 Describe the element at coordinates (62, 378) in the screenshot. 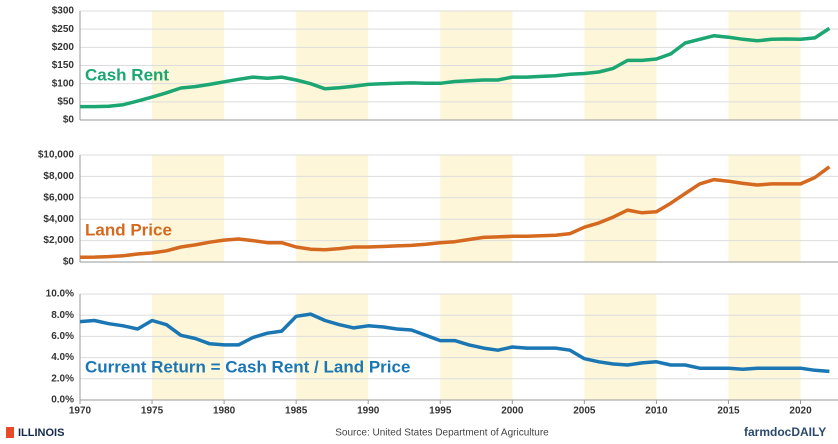

I see `y-tick-label: 2.0%` at that location.